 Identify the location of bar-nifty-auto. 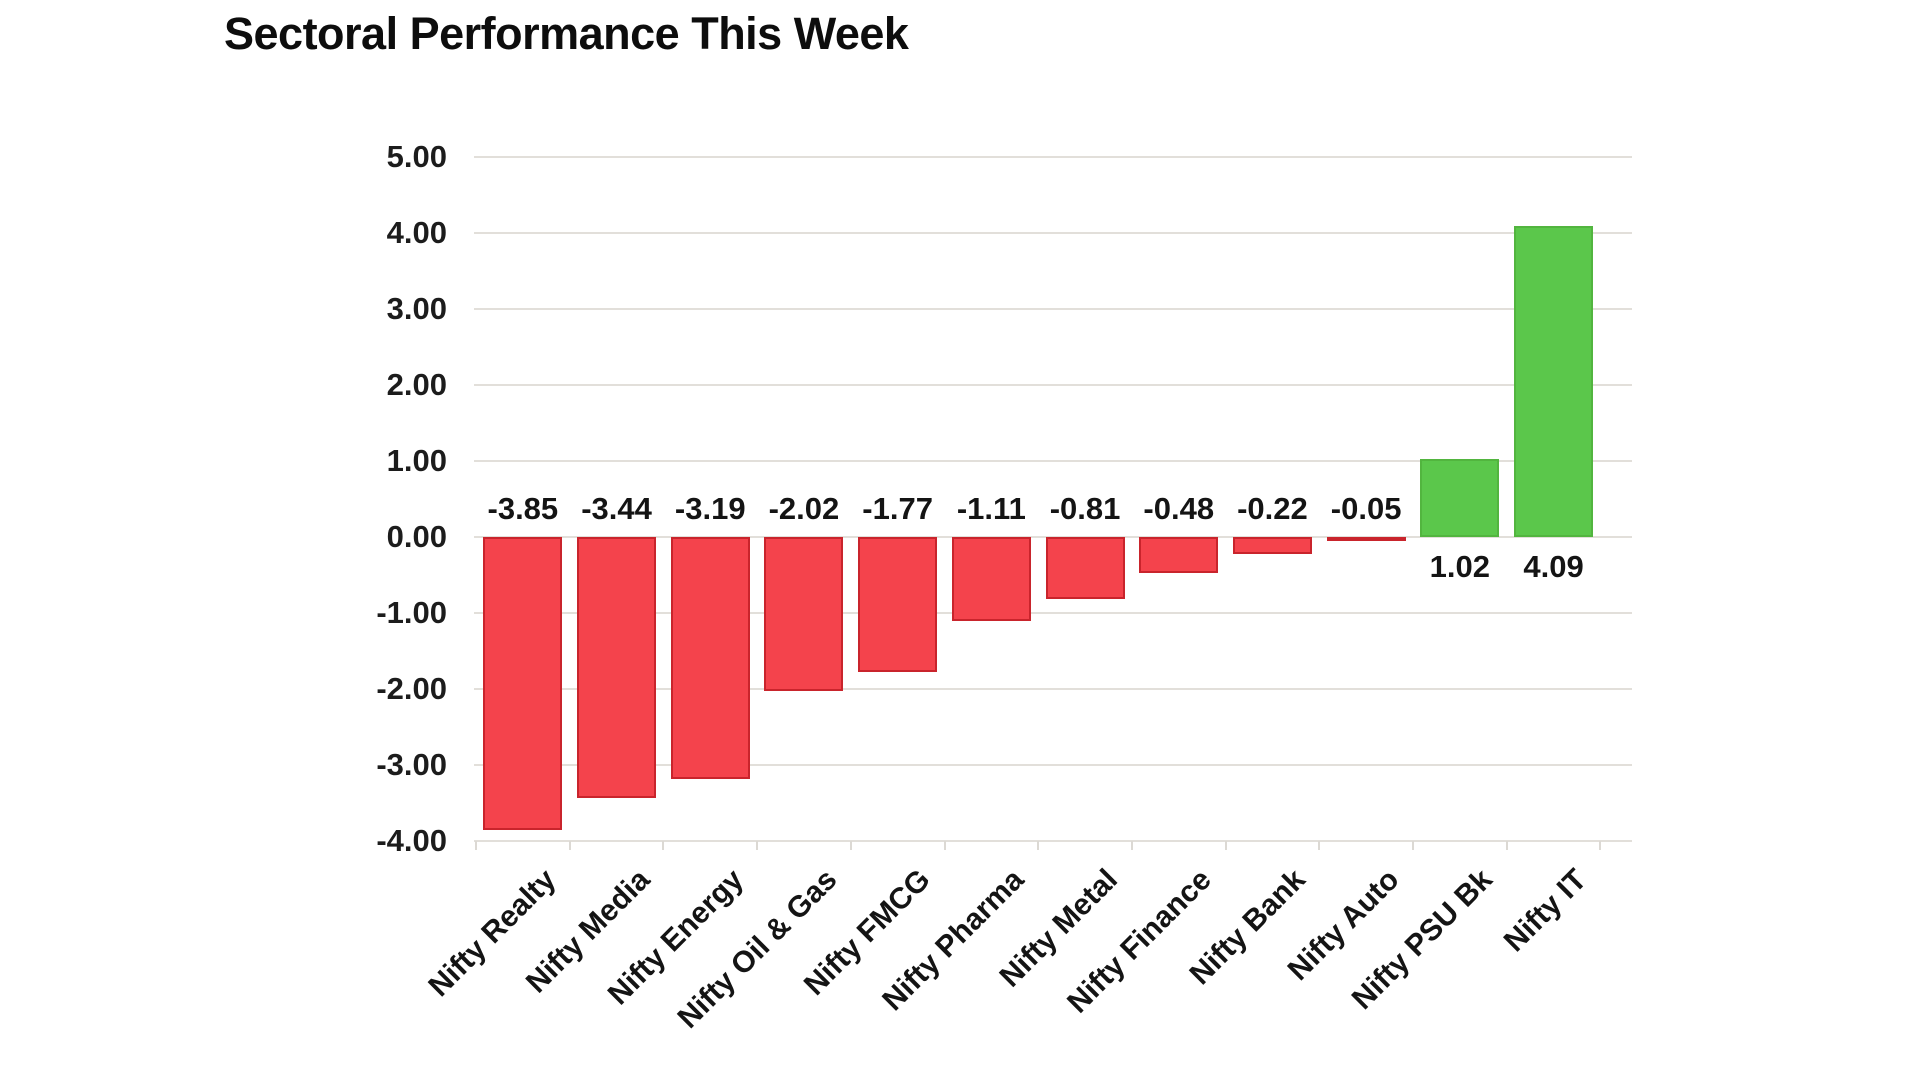
(1366, 539).